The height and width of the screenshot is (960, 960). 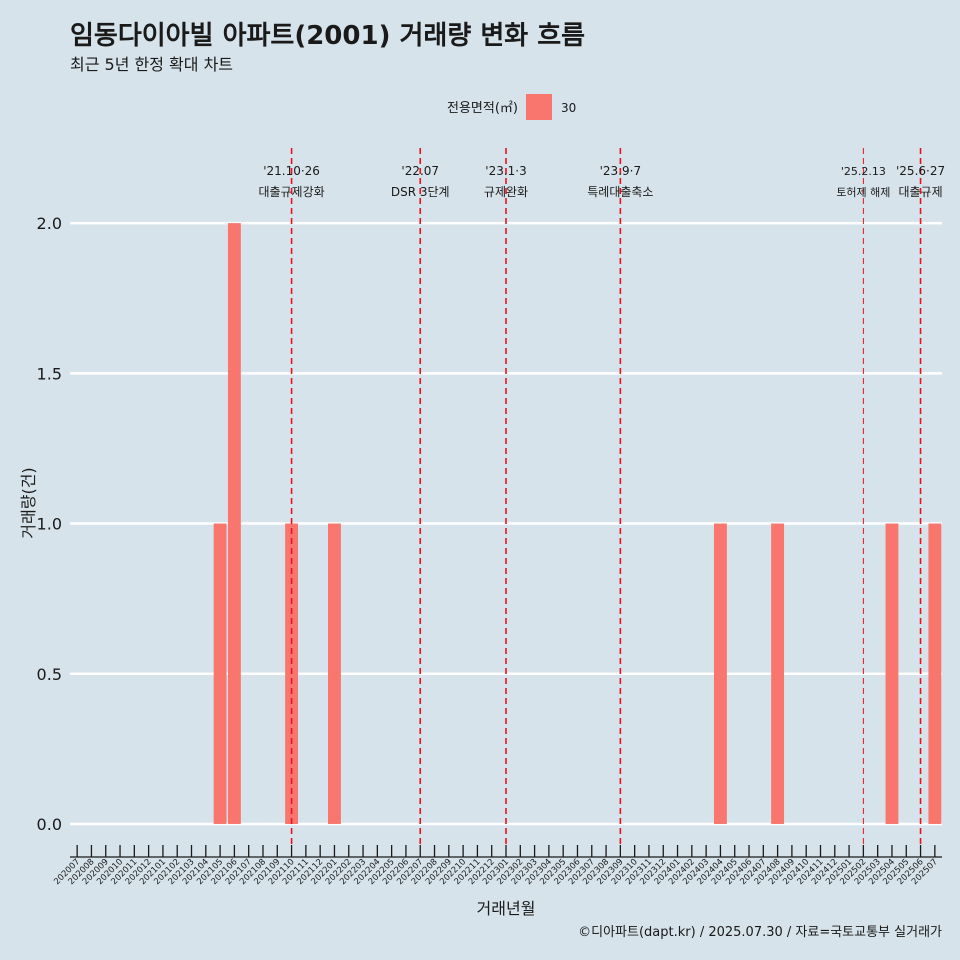 What do you see at coordinates (506, 192) in the screenshot?
I see `annotation-event: 규제완화` at bounding box center [506, 192].